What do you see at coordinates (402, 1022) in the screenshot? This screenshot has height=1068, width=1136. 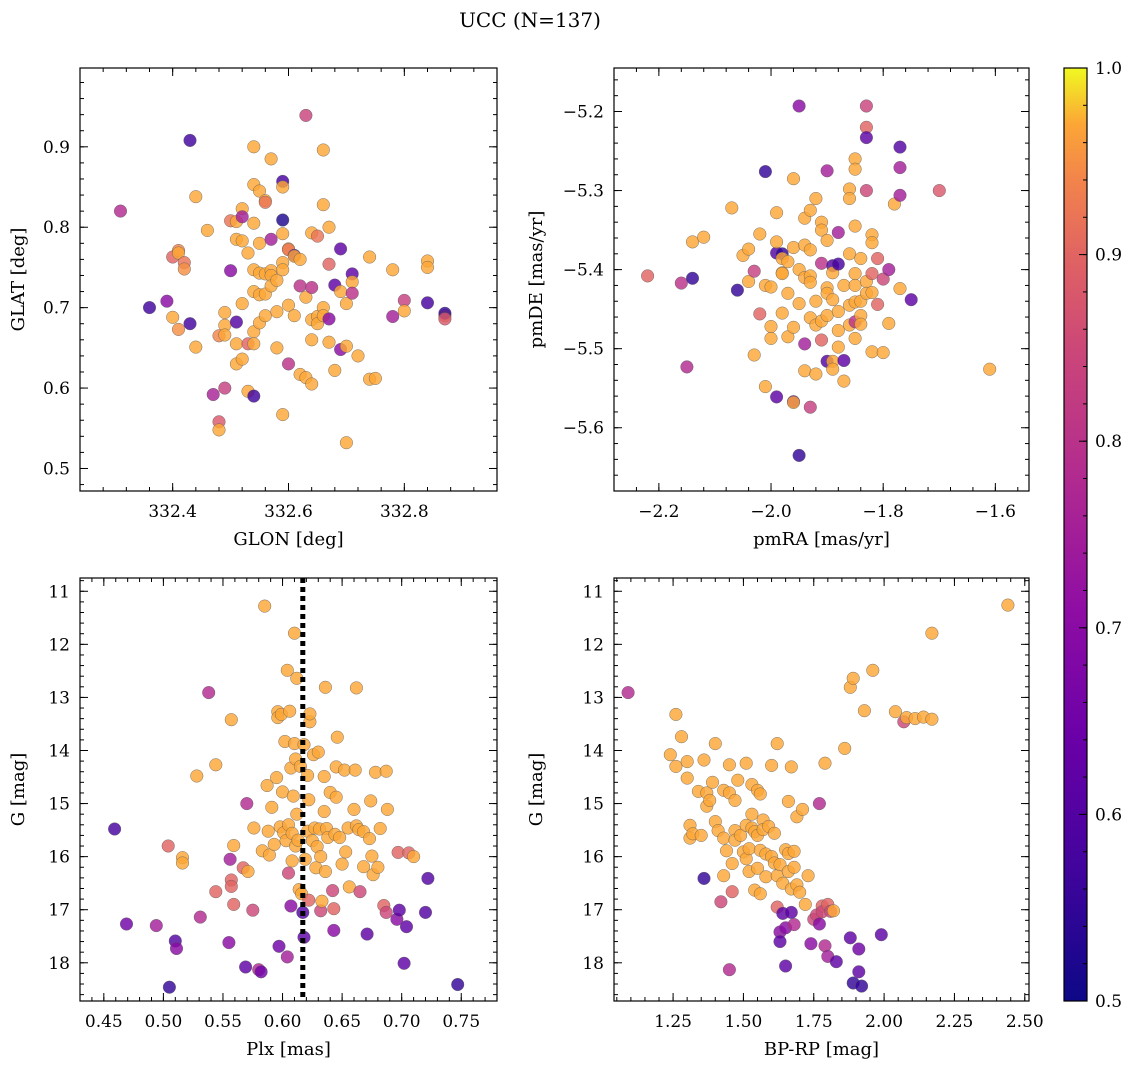 I see `x-tick-label: 0.70` at bounding box center [402, 1022].